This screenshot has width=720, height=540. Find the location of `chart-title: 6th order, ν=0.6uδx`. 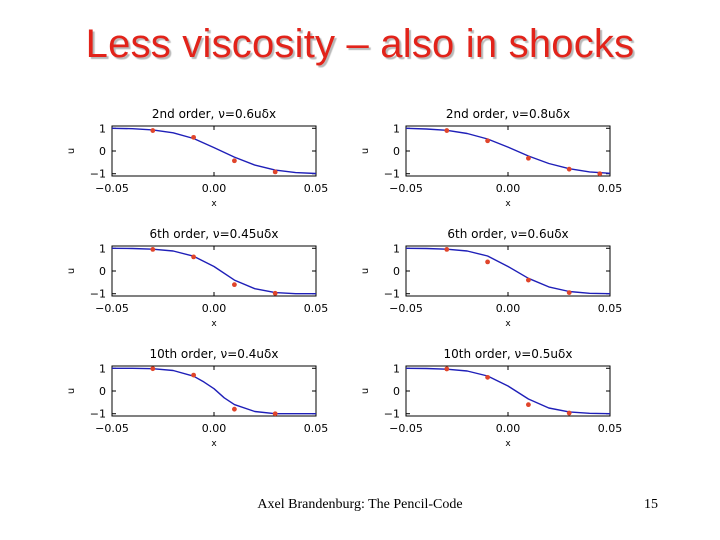

chart-title: 6th order, ν=0.6uδx is located at coordinates (507, 234).